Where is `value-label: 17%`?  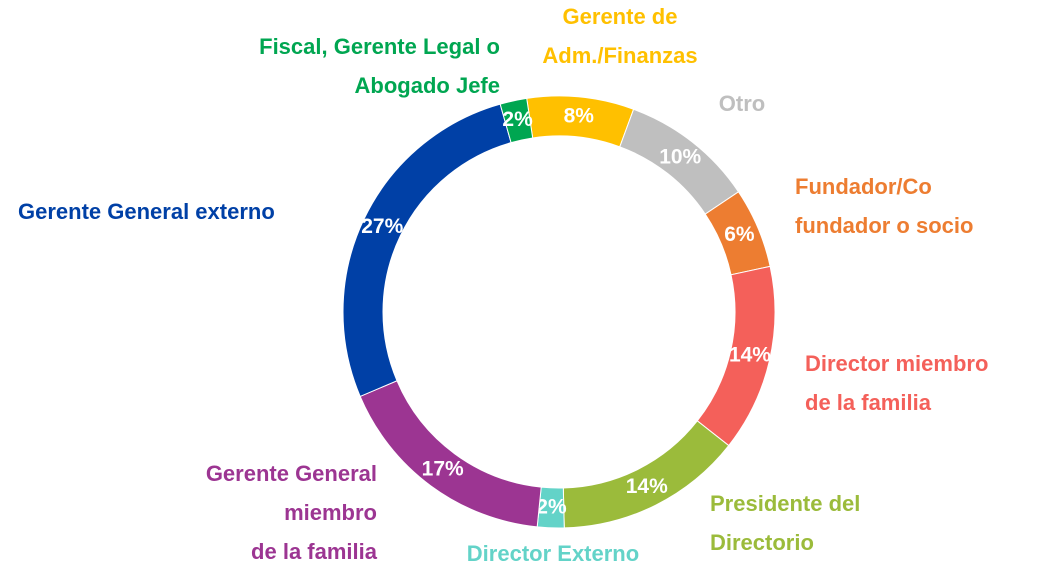 value-label: 17% is located at coordinates (443, 468).